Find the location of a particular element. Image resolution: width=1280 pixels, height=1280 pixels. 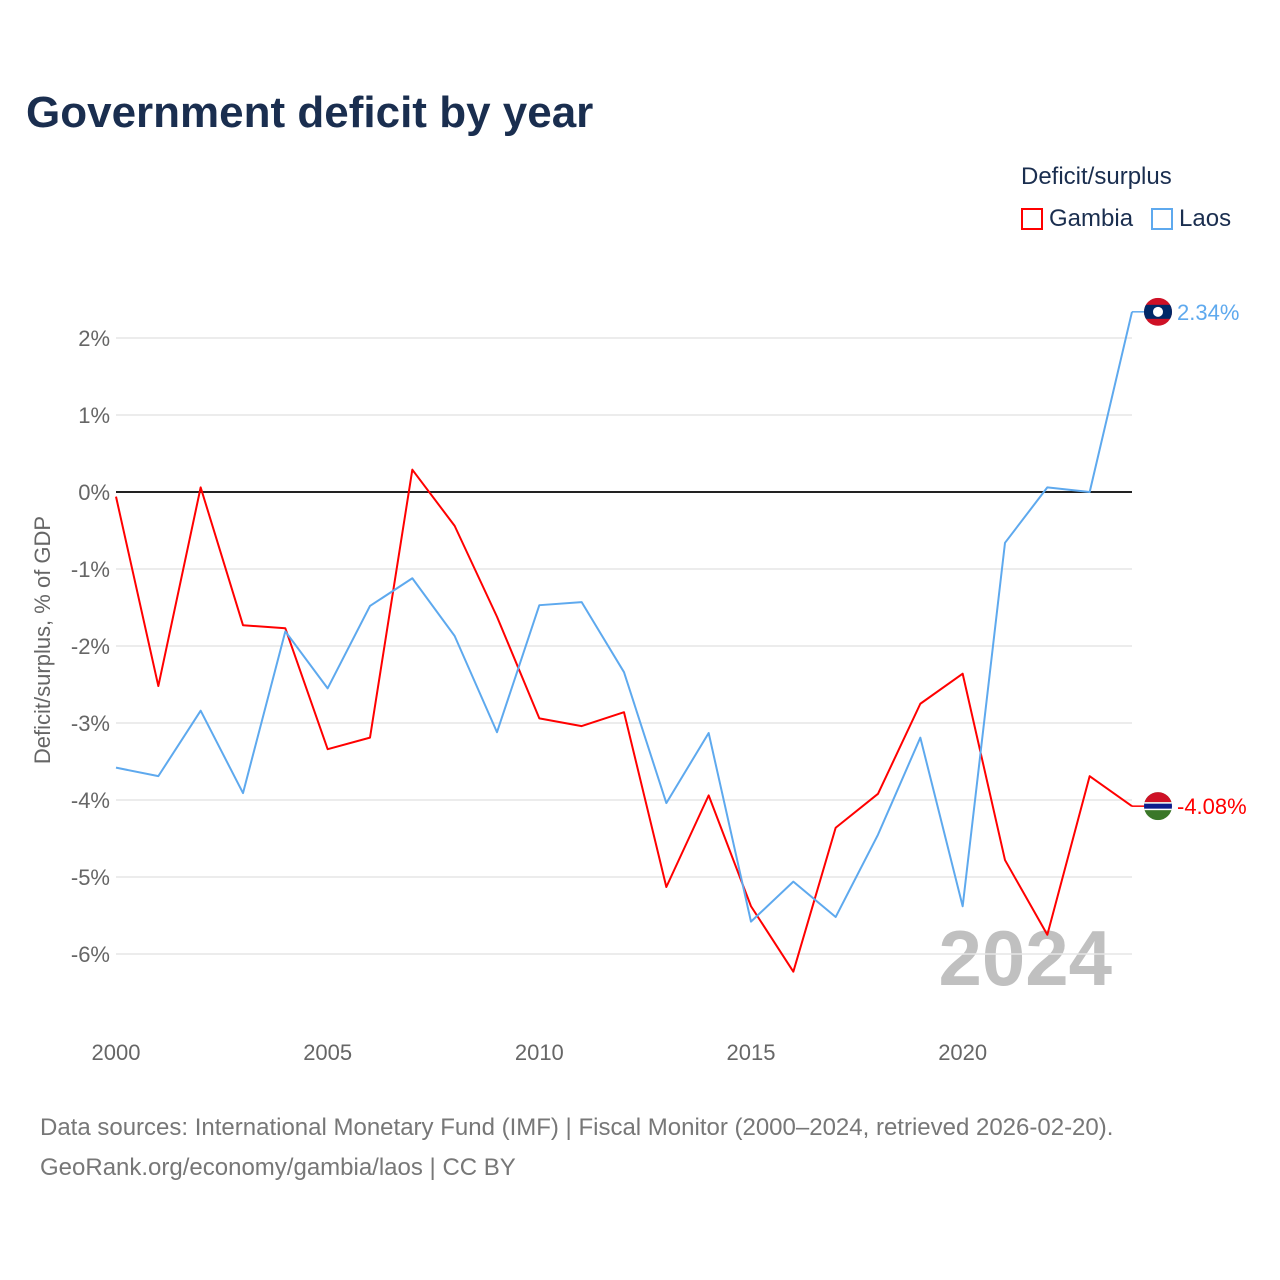

legend-swatch-gambia is located at coordinates (1032, 219).